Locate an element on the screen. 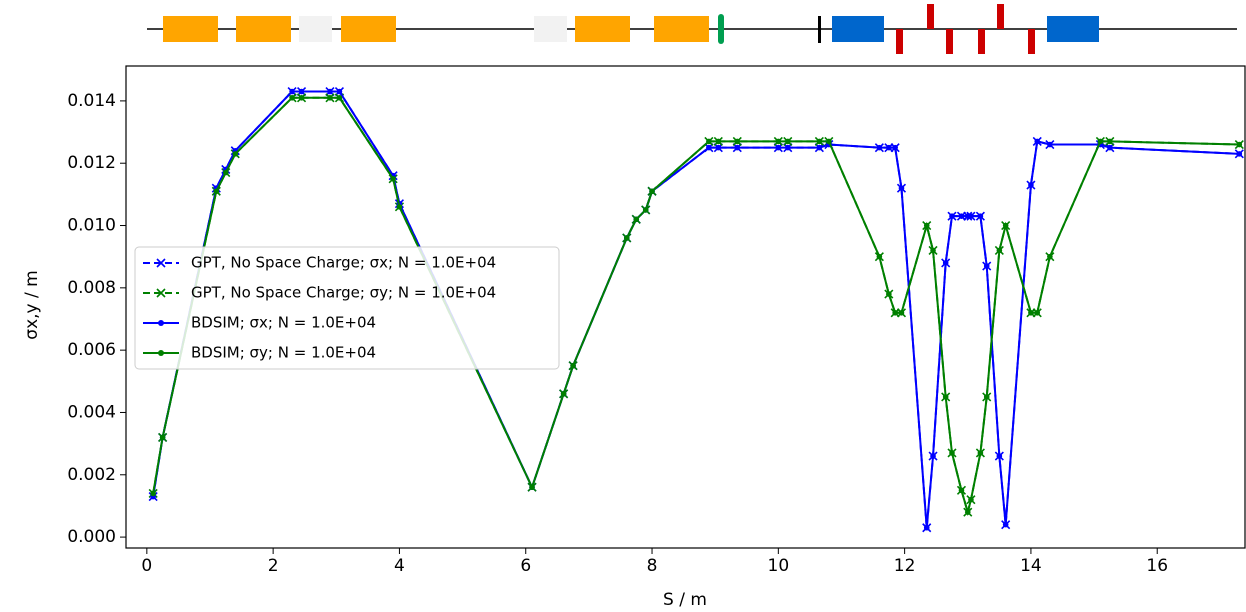 The width and height of the screenshot is (1246, 612). x-tick-label: 12 is located at coordinates (905, 566).